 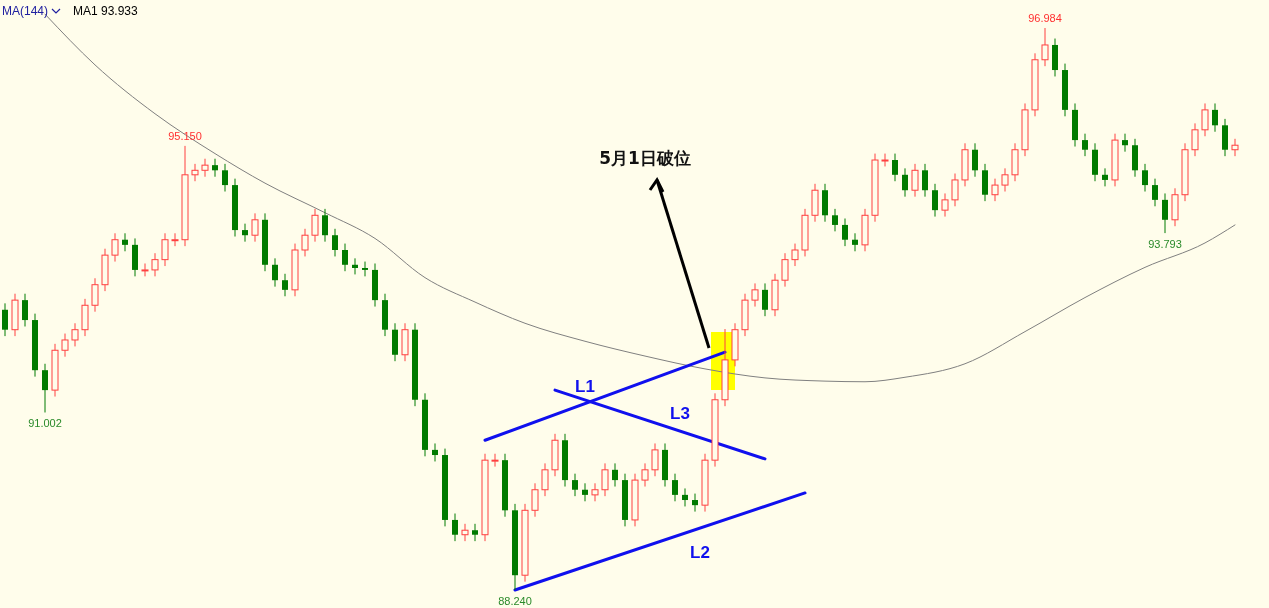 What do you see at coordinates (45, 423) in the screenshot?
I see `annotation: 91.002` at bounding box center [45, 423].